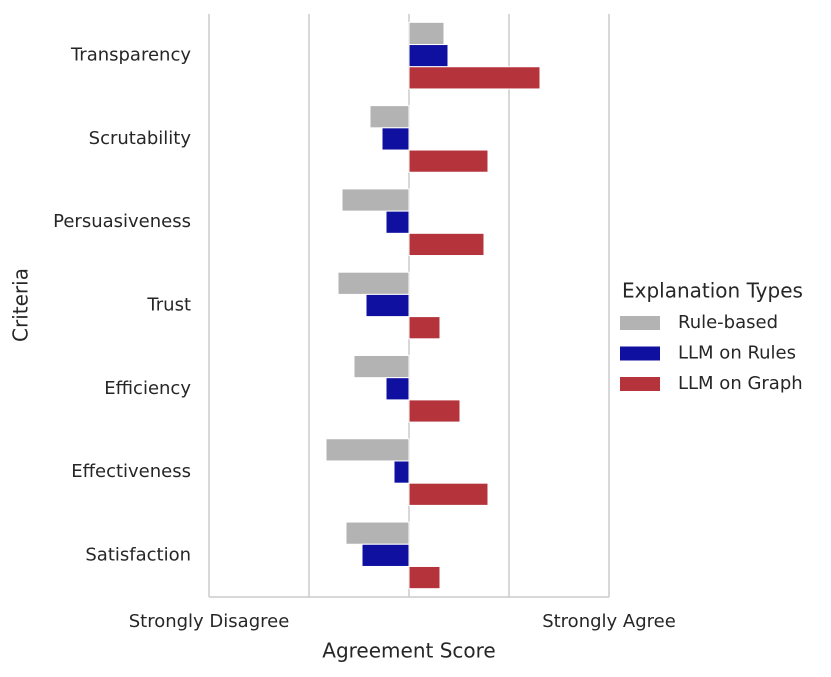  What do you see at coordinates (728, 322) in the screenshot?
I see `legend-label: Rule-based` at bounding box center [728, 322].